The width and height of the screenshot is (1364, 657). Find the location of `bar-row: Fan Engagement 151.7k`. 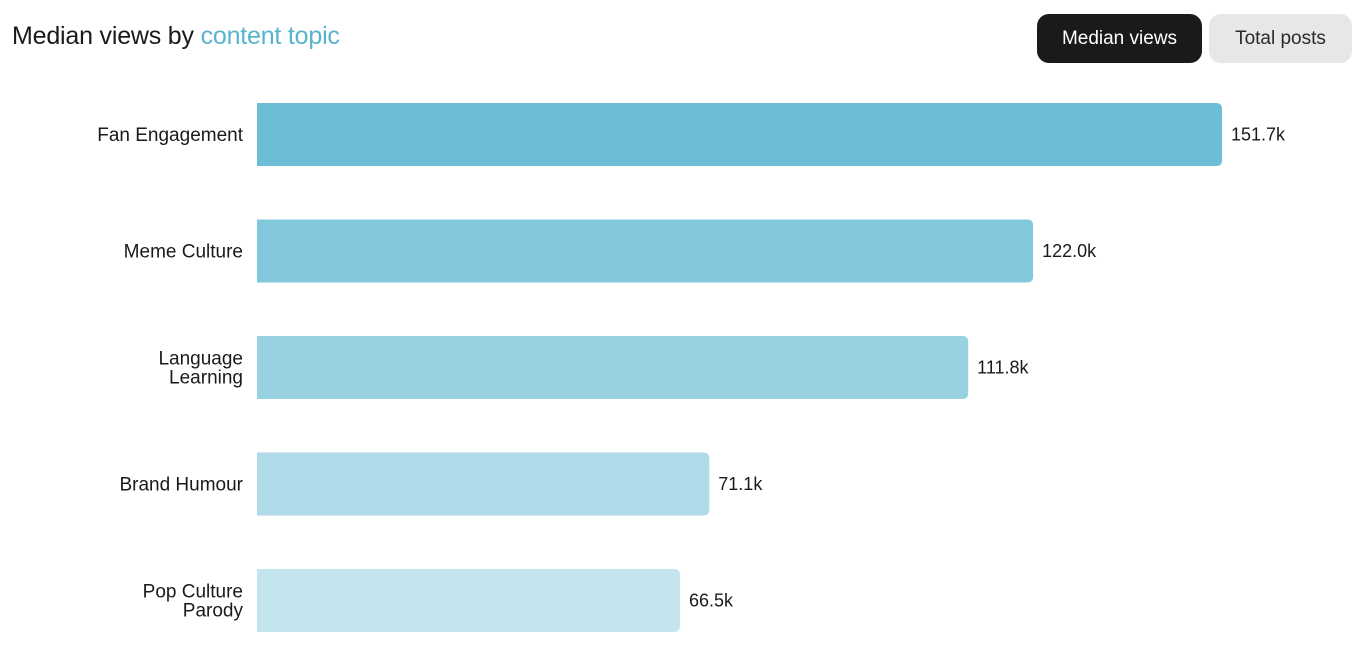

bar-row: Fan Engagement 151.7k is located at coordinates (691, 134).